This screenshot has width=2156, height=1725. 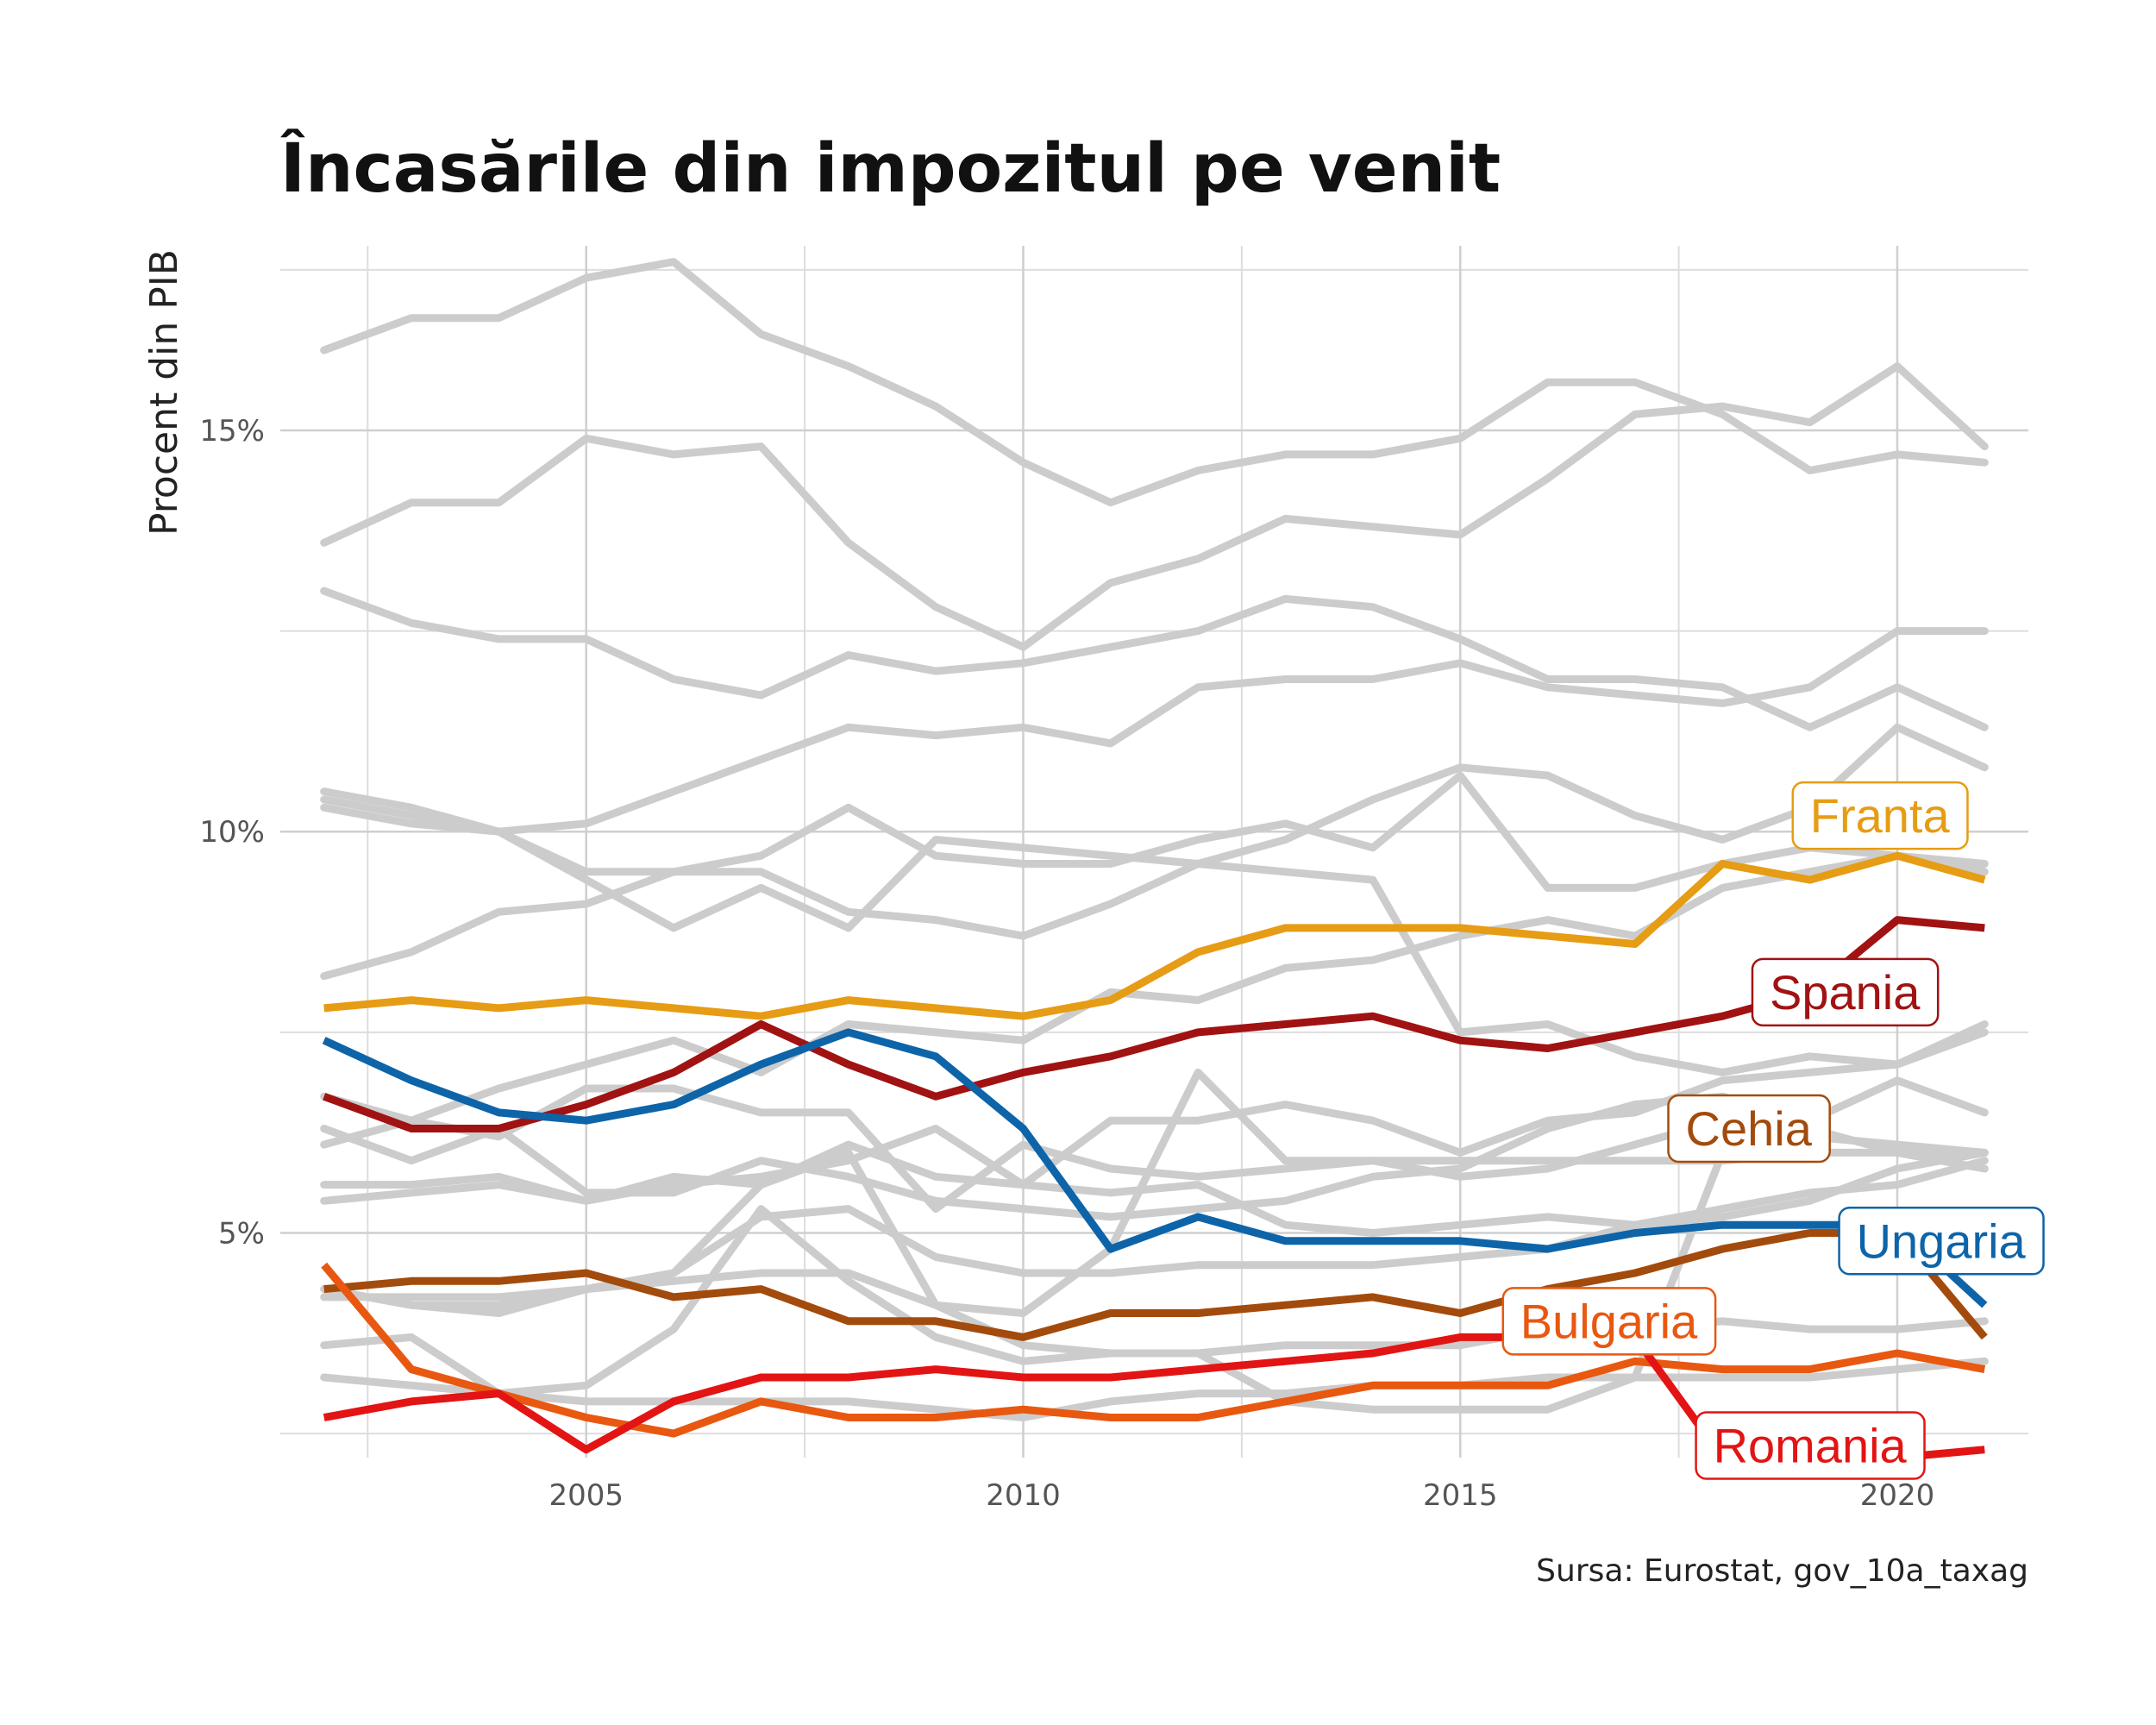 I want to click on series-line-ungaria, so click(x=1155, y=1168).